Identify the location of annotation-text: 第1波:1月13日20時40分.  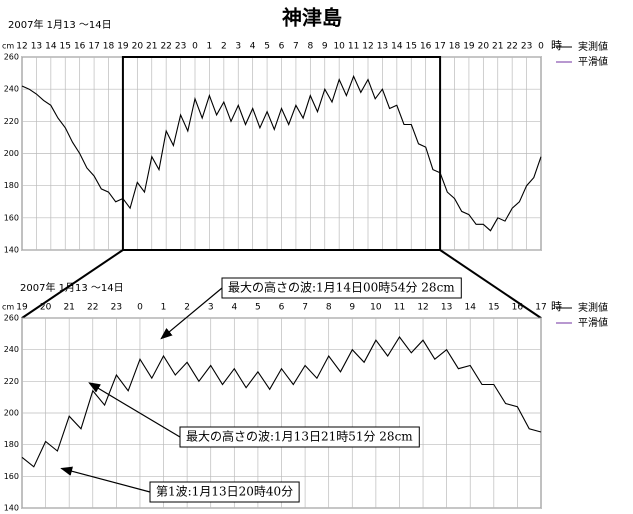
(224, 492).